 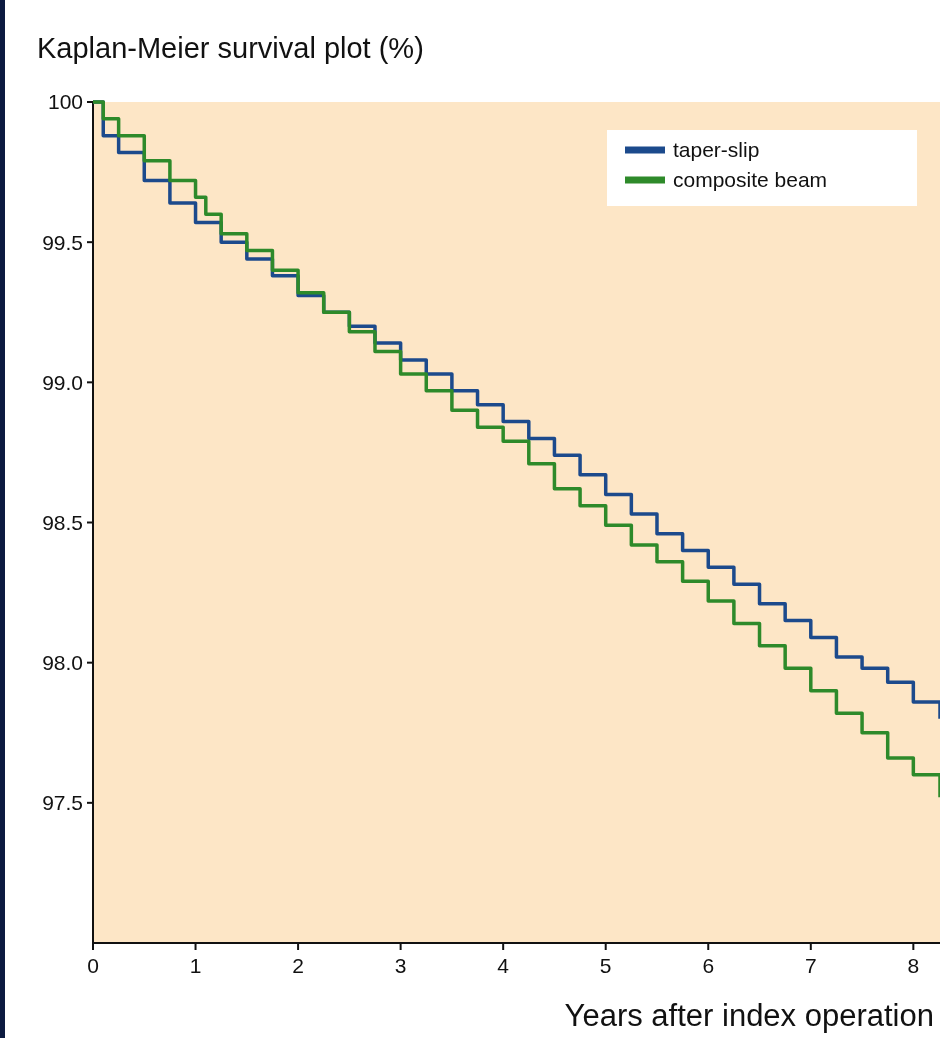 I want to click on x-tick-label: 7, so click(x=810, y=965).